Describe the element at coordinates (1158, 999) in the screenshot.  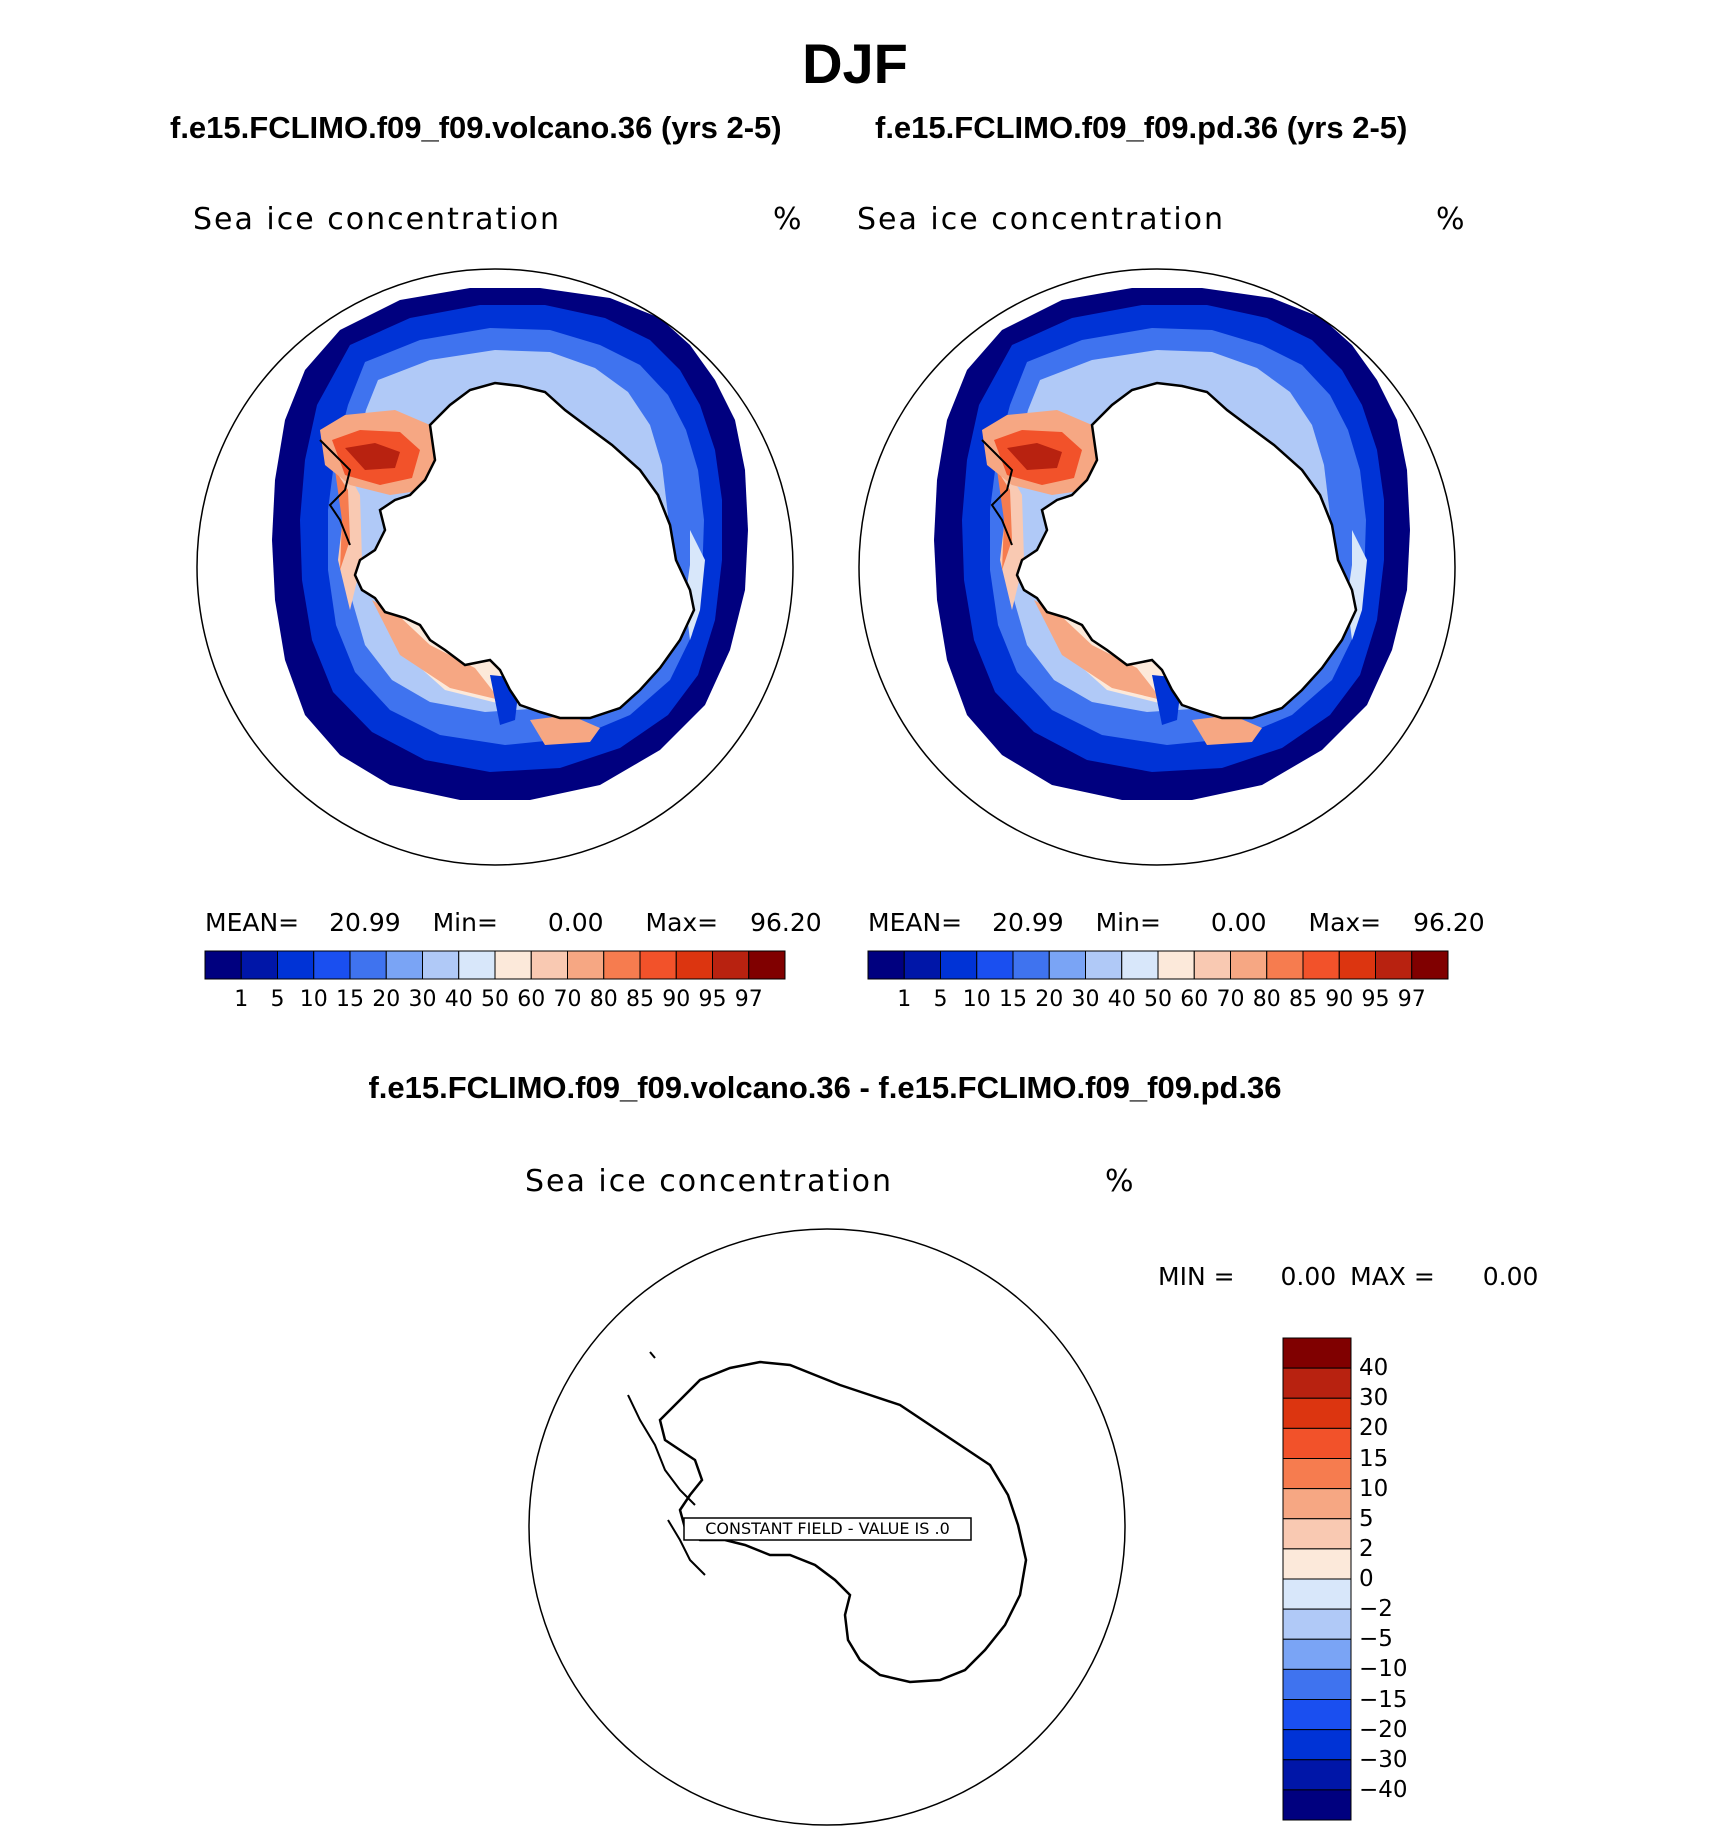
I see `panel-right-colorbar-tick-label: 50` at that location.